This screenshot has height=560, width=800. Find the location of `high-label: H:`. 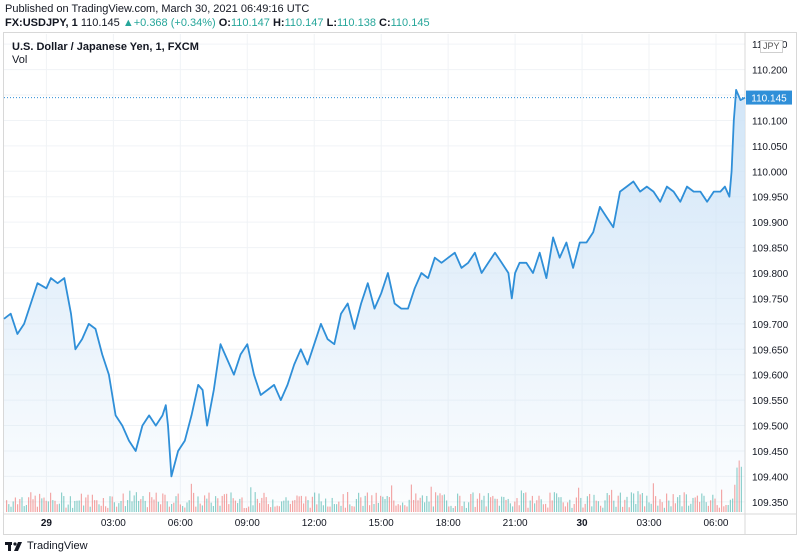

high-label: H: is located at coordinates (278, 23).